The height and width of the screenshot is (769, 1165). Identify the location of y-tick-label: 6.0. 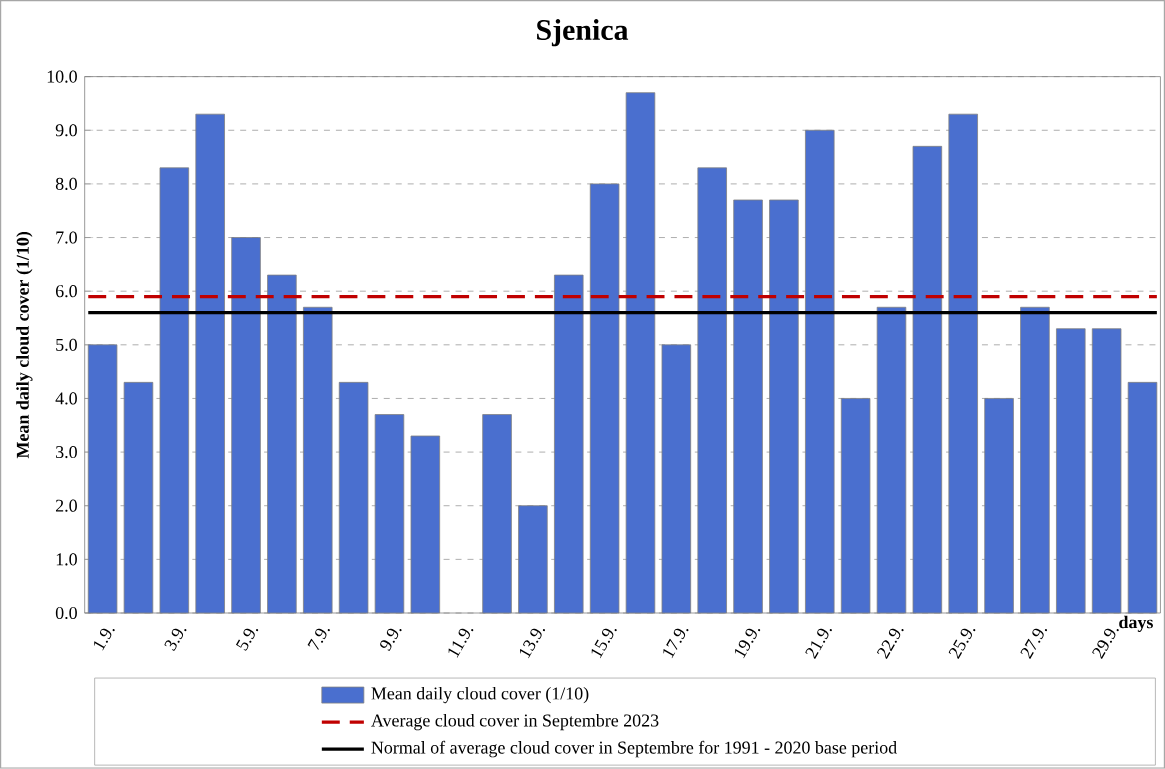
(66, 291).